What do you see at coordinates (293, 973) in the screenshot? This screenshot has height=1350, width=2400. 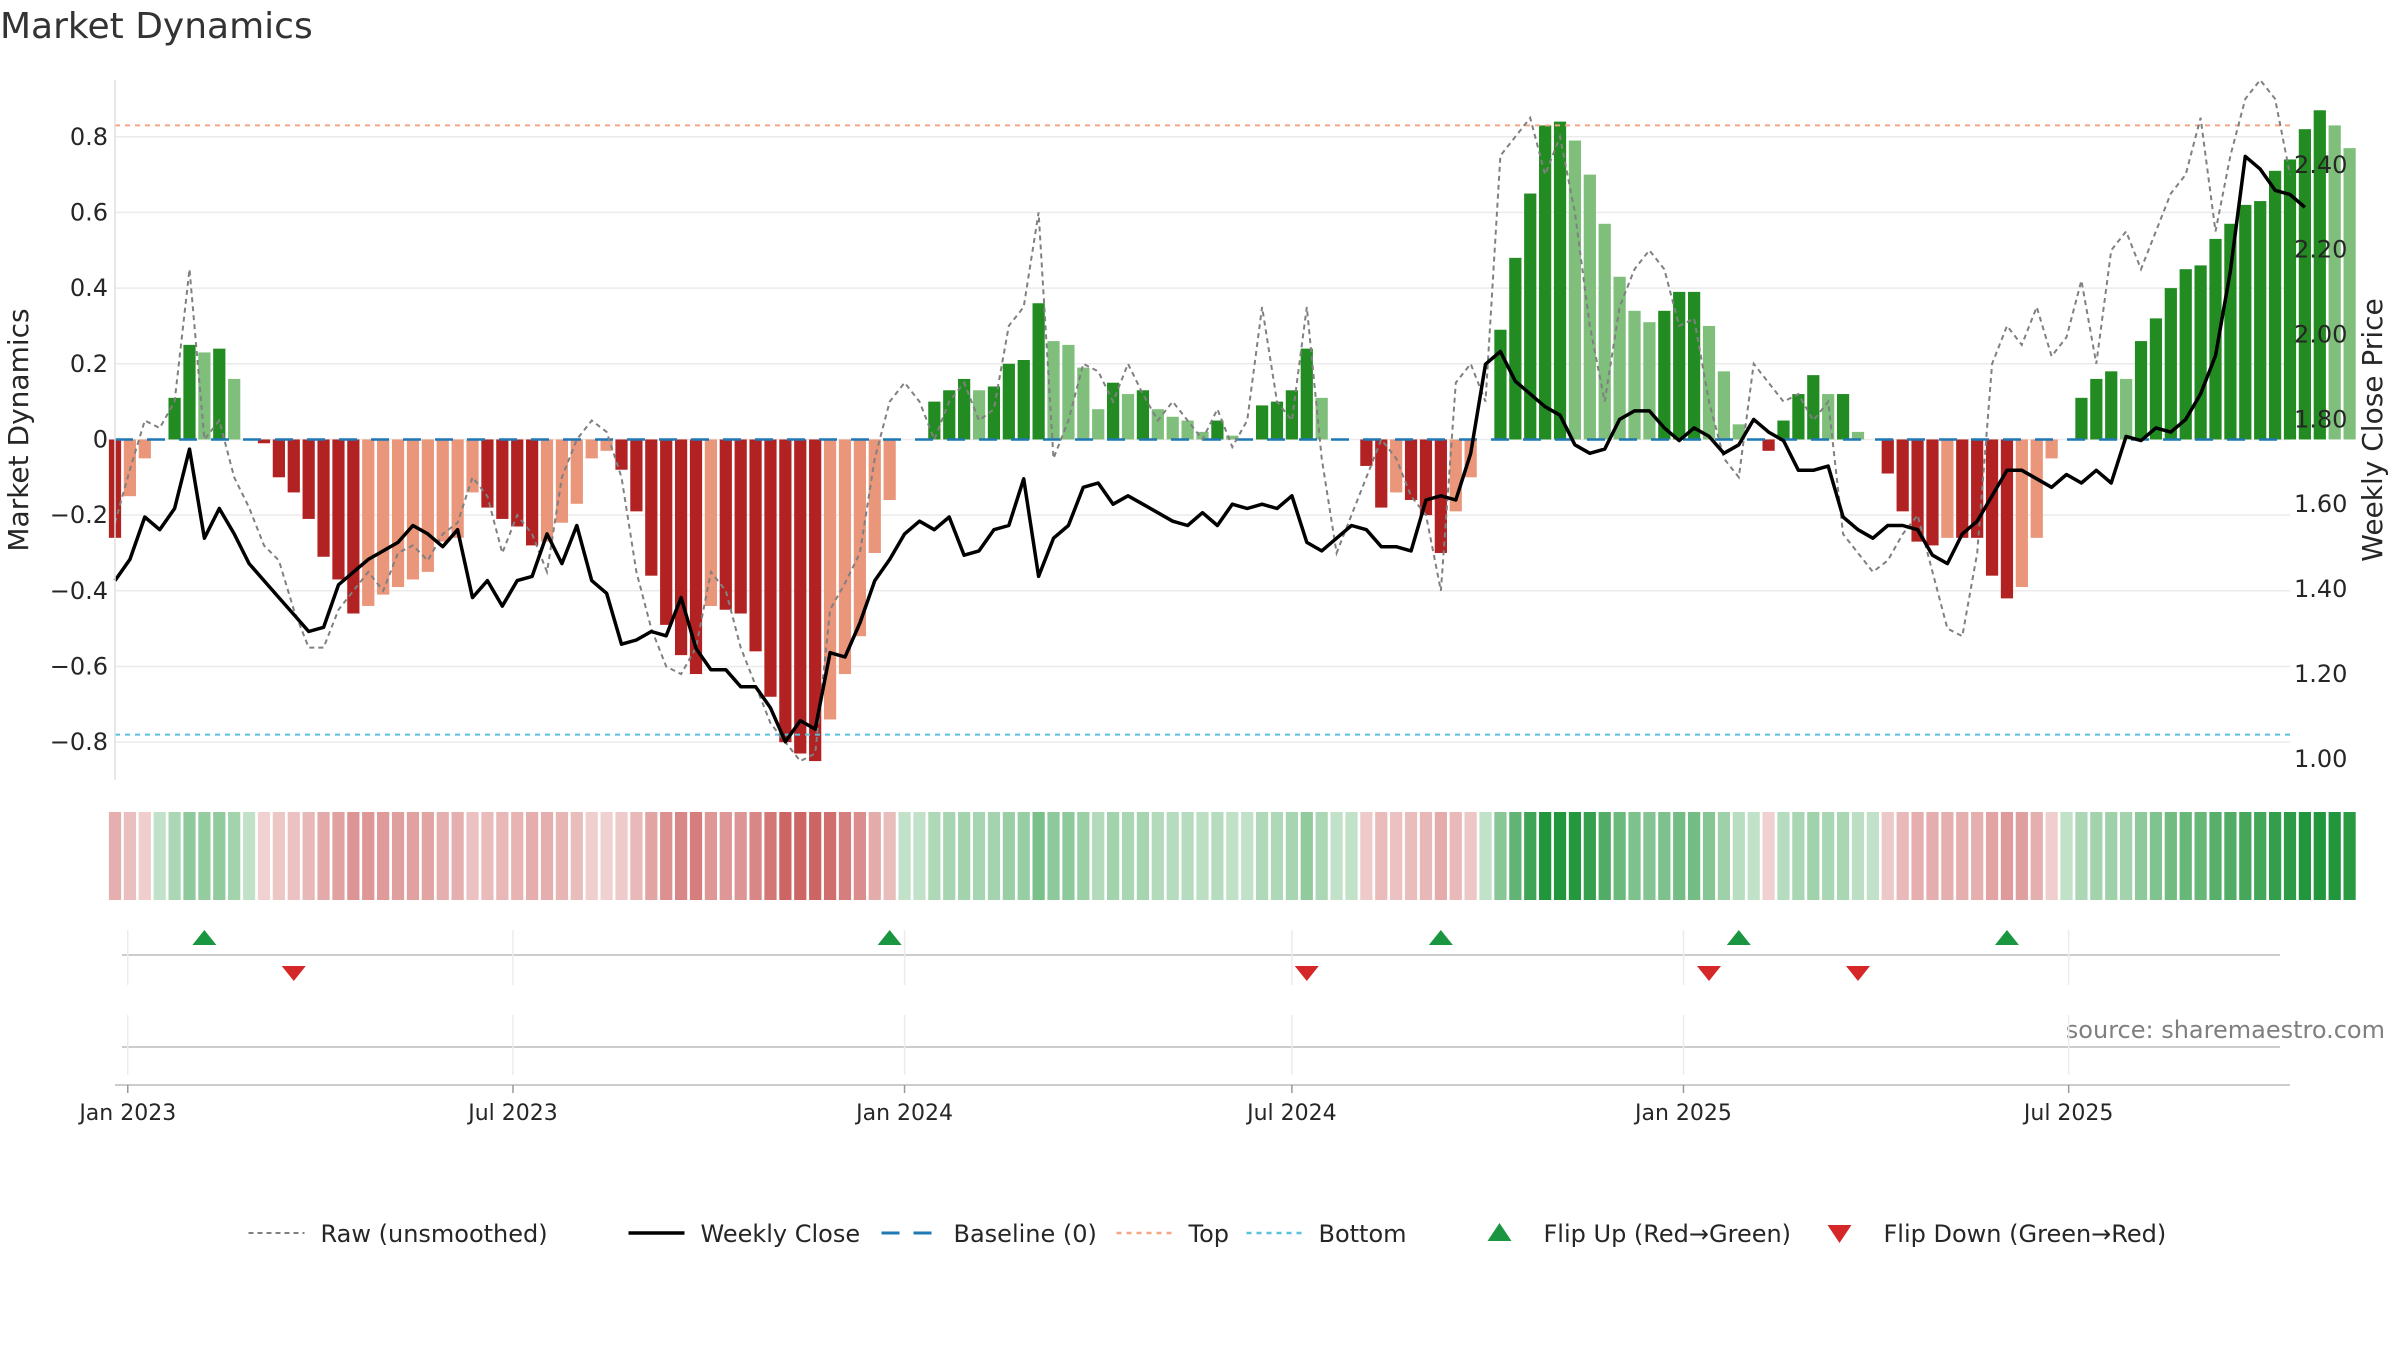 I see `flip-down-marker` at bounding box center [293, 973].